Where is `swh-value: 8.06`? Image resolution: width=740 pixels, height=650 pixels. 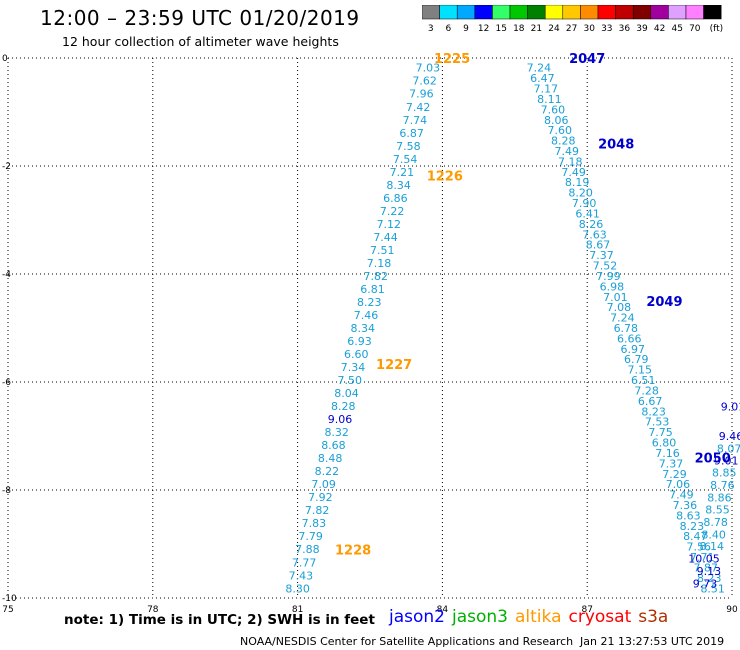
swh-value: 8.06 is located at coordinates (556, 120).